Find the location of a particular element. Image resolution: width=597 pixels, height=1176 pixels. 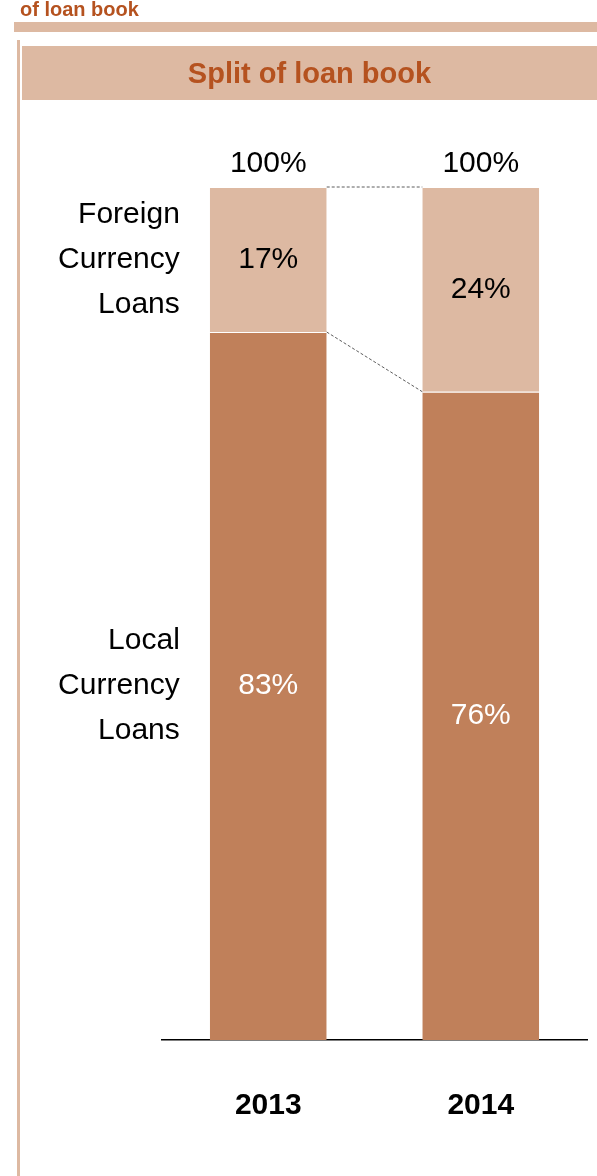

series-label: Local Currency Loans is located at coordinates (119, 684).